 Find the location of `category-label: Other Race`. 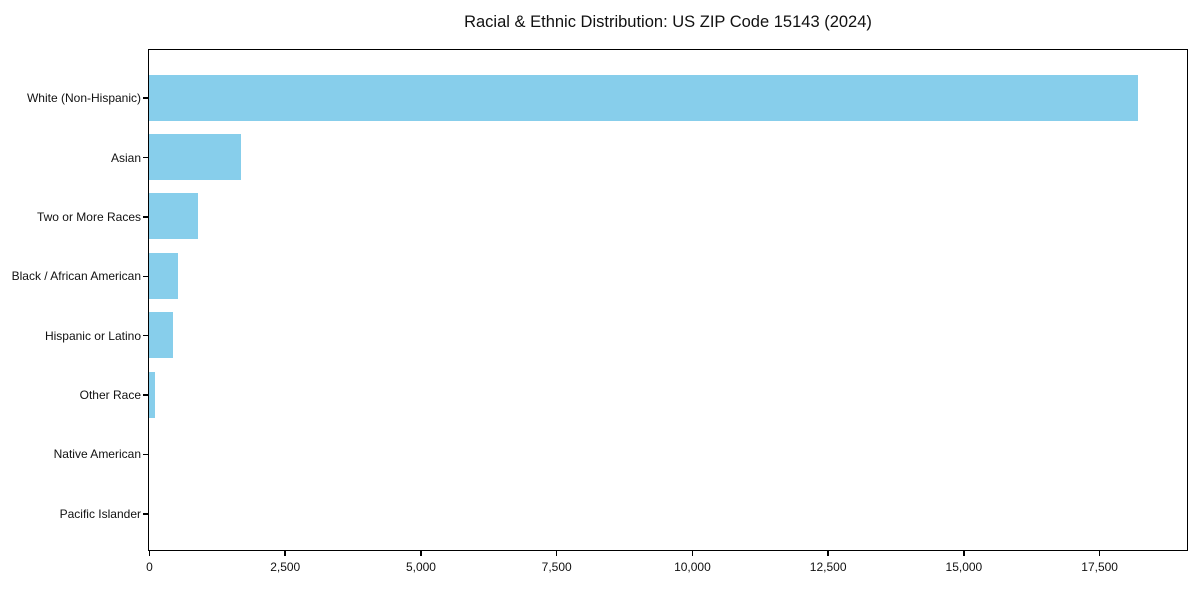

category-label: Other Race is located at coordinates (110, 395).